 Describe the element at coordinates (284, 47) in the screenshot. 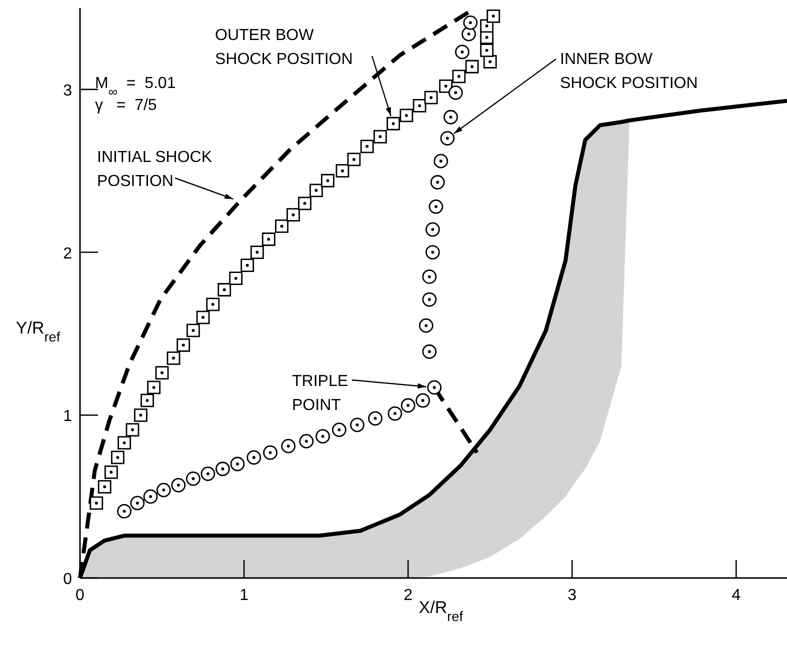

I see `annotation: OUTER BOW SHOCK POSITION` at that location.